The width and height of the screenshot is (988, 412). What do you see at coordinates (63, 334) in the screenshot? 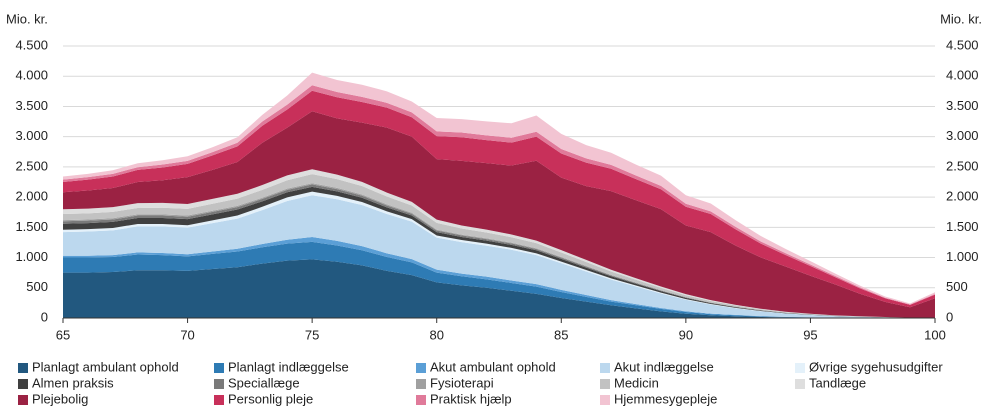
I see `x-tick-label: 65` at bounding box center [63, 334].